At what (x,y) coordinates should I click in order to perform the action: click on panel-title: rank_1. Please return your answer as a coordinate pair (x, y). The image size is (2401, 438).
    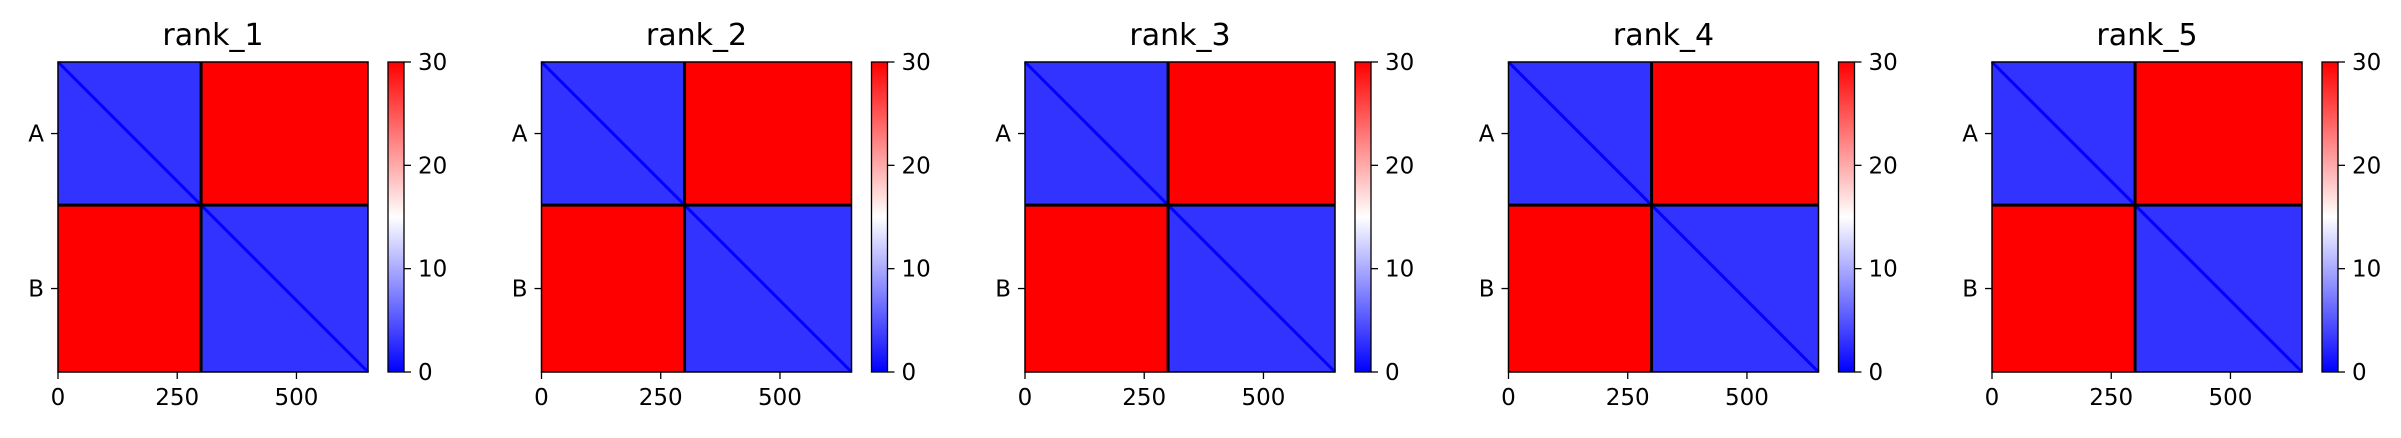
    Looking at the image, I should click on (212, 35).